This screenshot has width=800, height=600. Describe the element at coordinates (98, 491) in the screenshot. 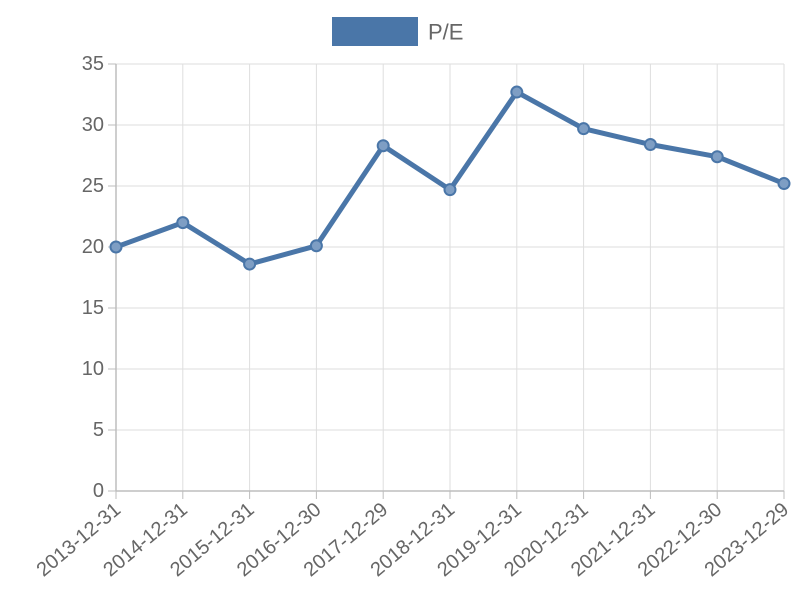

I see `y-tick-label: 0` at that location.